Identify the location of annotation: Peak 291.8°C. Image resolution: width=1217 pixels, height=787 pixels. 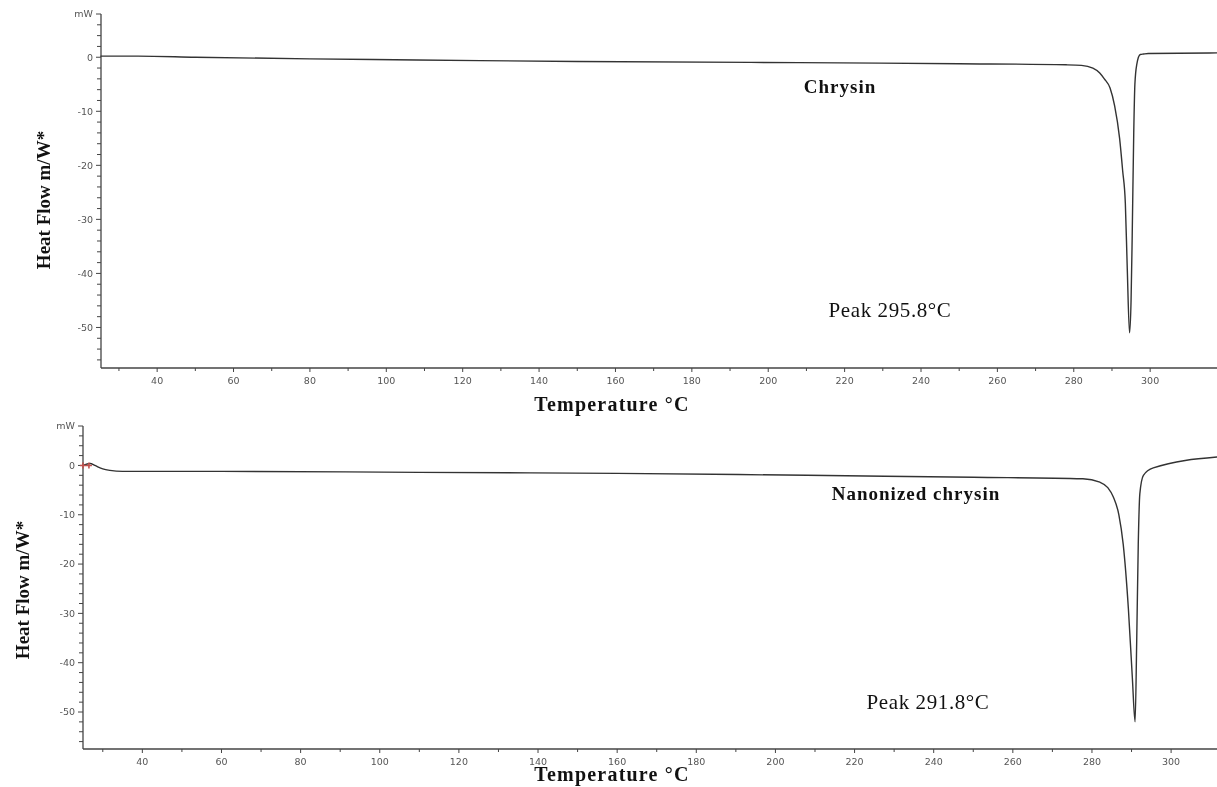
(928, 702).